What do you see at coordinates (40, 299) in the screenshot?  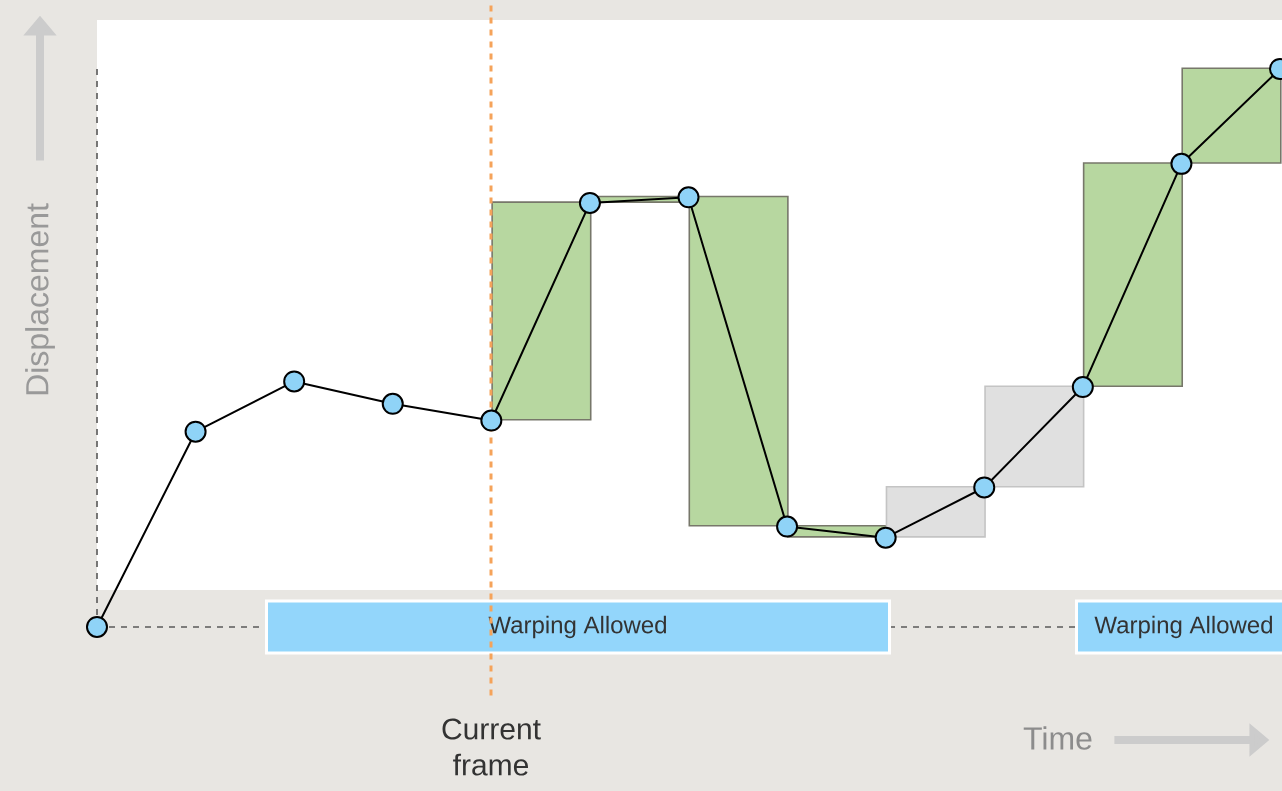 I see `y-axis-title: Displacement` at bounding box center [40, 299].